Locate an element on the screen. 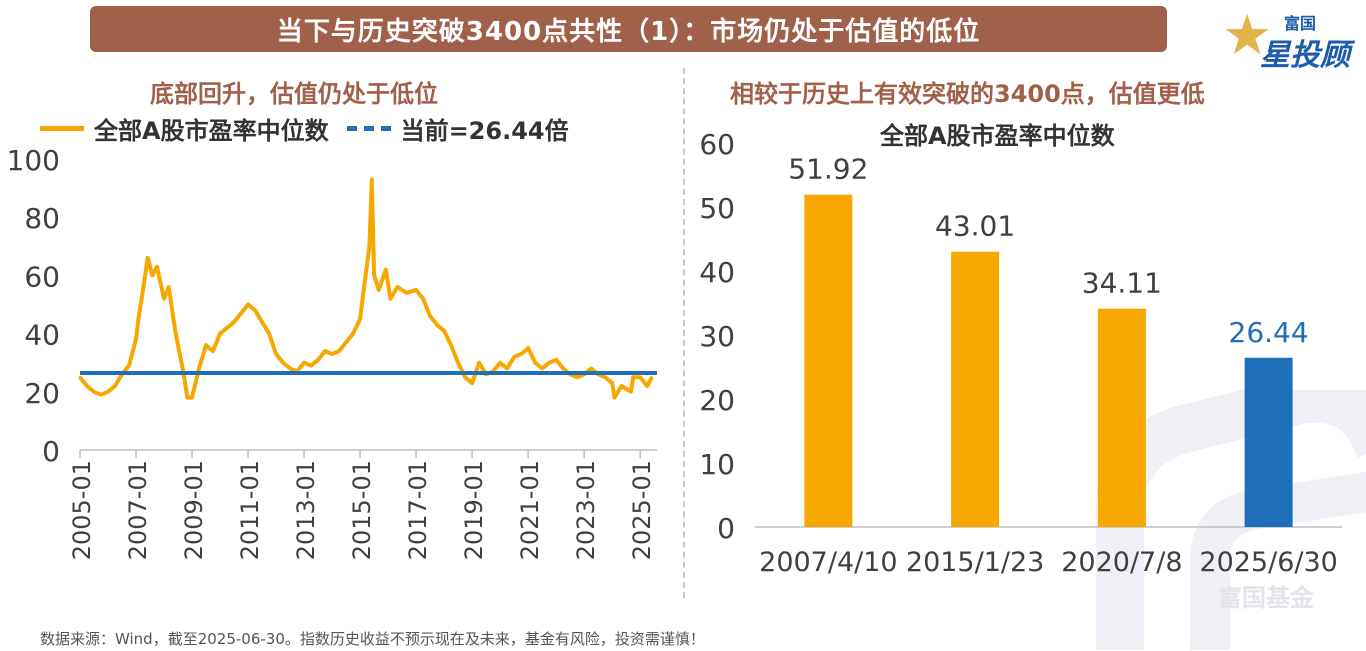 Image resolution: width=1366 pixels, height=651 pixels. x-tick-label: 2025/6/30 is located at coordinates (1268, 562).